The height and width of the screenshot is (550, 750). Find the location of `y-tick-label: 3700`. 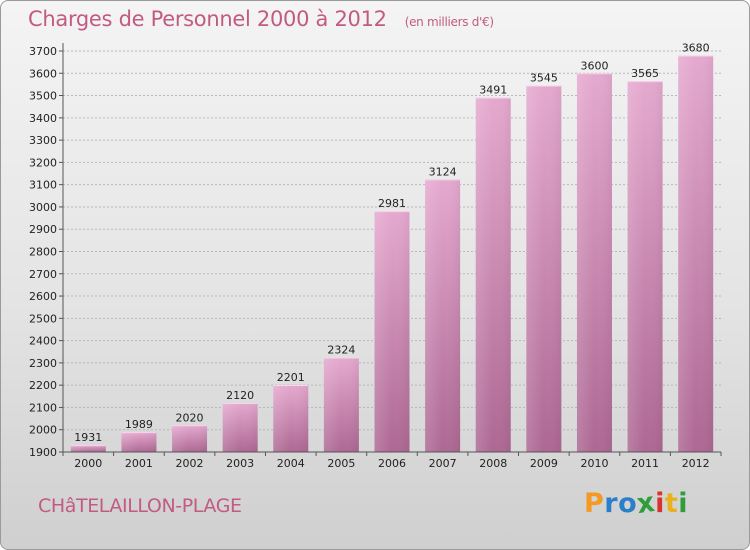

y-tick-label: 3700 is located at coordinates (43, 51).